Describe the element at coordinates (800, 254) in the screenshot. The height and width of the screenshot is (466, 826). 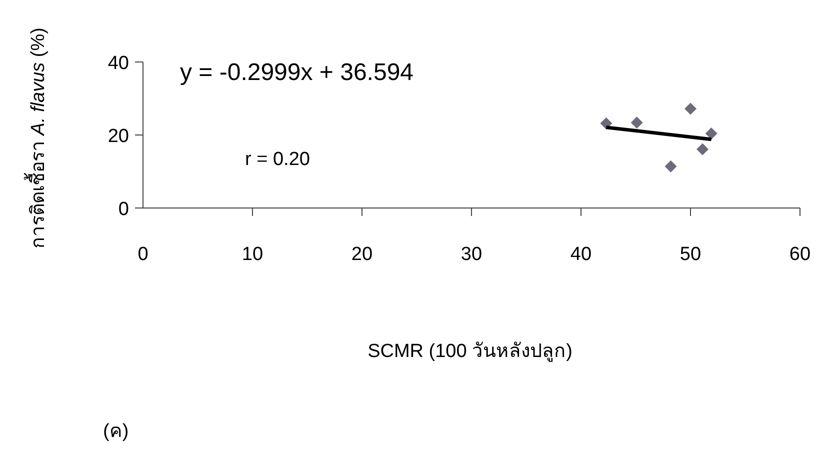
I see `x-tick-label: 60` at that location.